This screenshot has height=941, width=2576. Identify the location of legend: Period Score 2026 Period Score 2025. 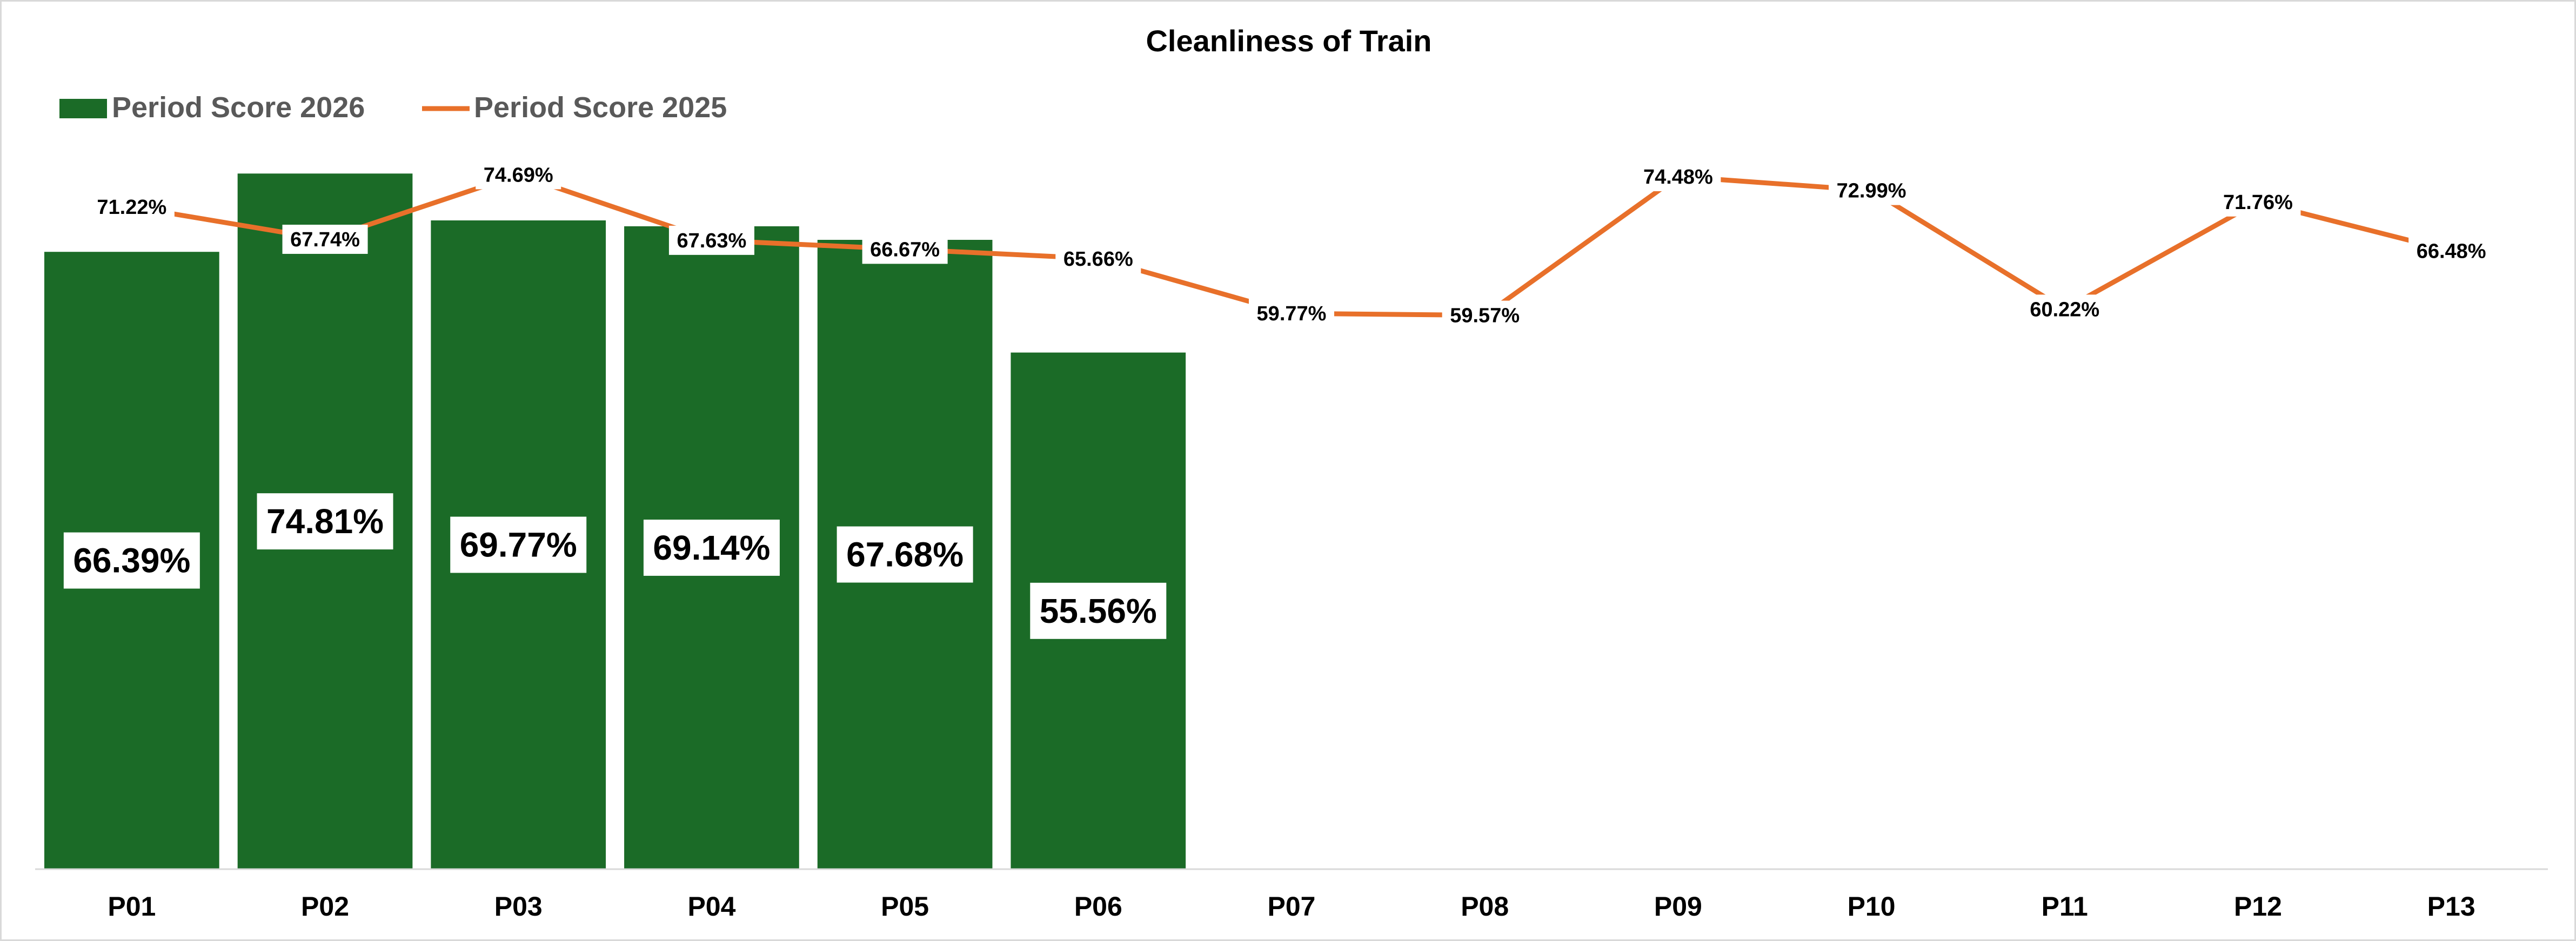
(393, 107).